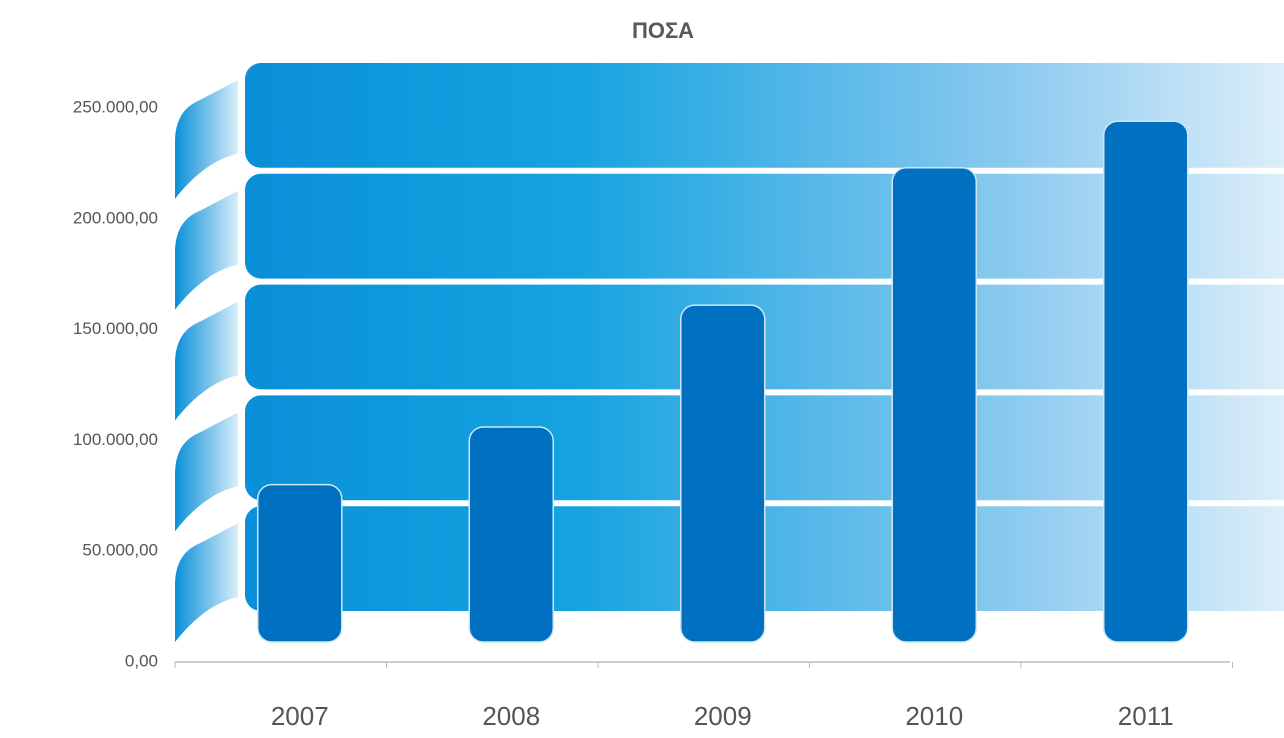  Describe the element at coordinates (1146, 716) in the screenshot. I see `x-tick-label: 2011` at that location.